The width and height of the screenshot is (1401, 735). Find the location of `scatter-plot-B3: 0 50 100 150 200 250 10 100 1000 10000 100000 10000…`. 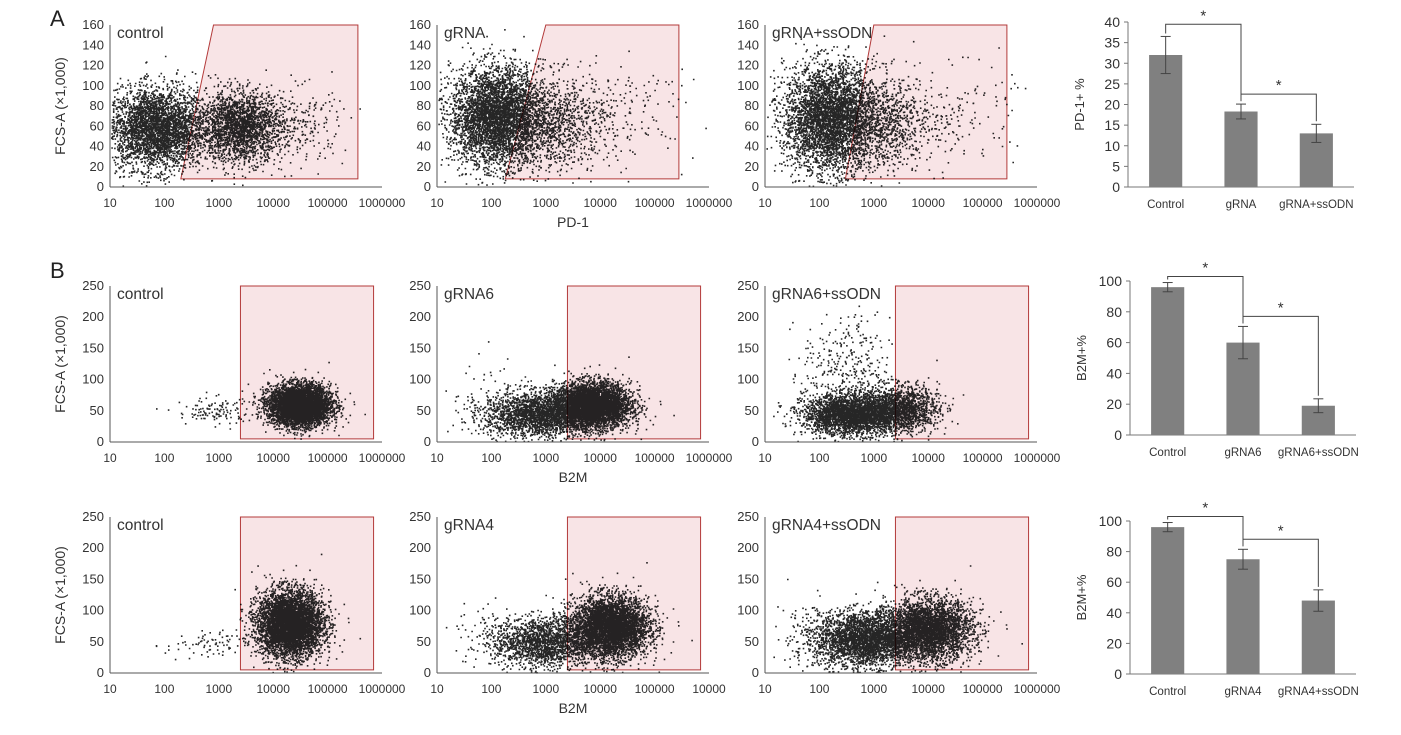

scatter-plot-B3: 0 50 100 150 200 250 10 100 1000 10000 100000 10000… is located at coordinates (898, 371).